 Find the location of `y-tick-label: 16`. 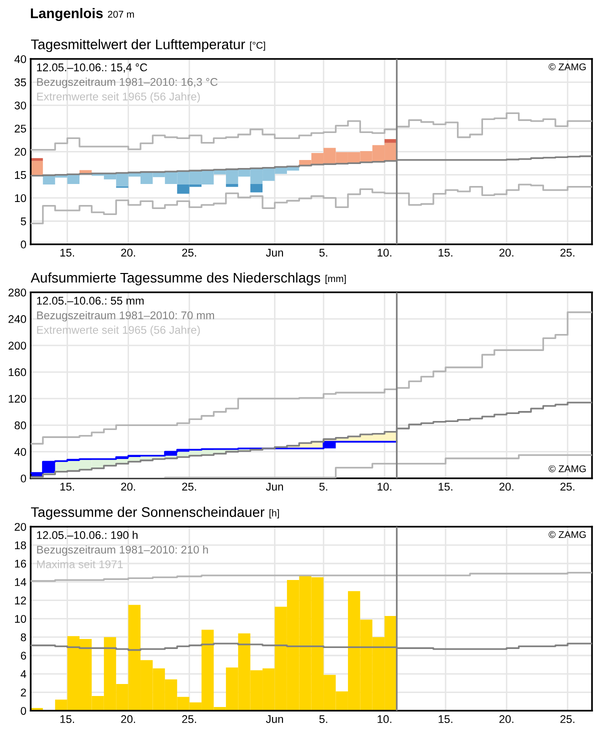

y-tick-label: 16 is located at coordinates (20, 564).